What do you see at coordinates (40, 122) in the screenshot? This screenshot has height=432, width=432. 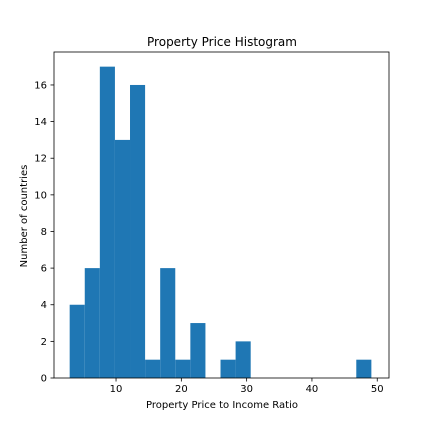 I see `y-tick-label: 14` at bounding box center [40, 122].